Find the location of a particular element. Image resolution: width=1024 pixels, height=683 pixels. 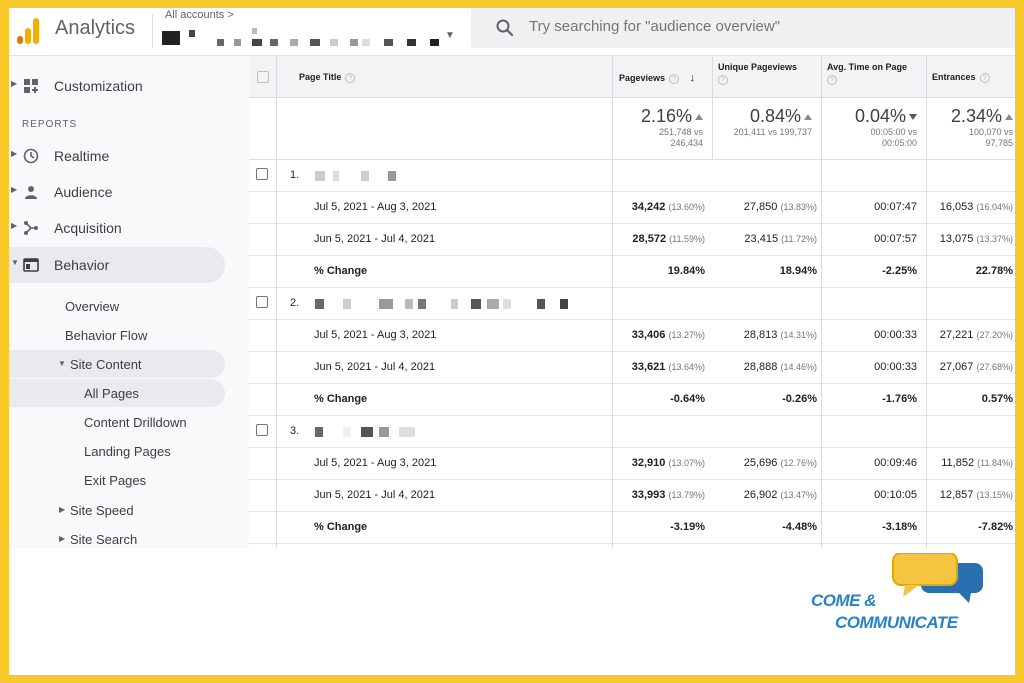

unique-pageviews-cell: 26,902 (13.47%) is located at coordinates (780, 495).